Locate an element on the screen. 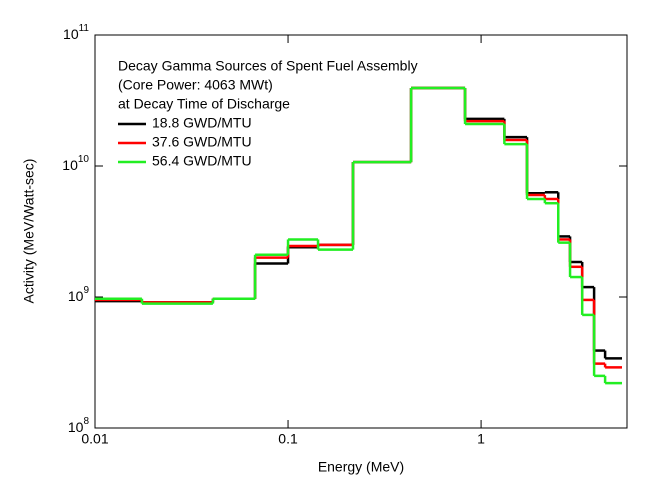  y-tick-label: 10⁹ is located at coordinates (79, 294).